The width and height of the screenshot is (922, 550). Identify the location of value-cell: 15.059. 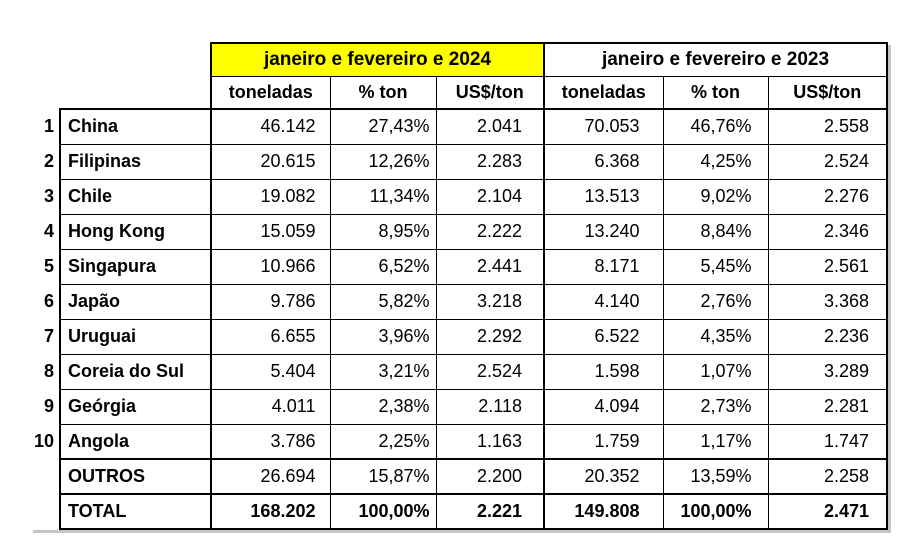
(270, 231).